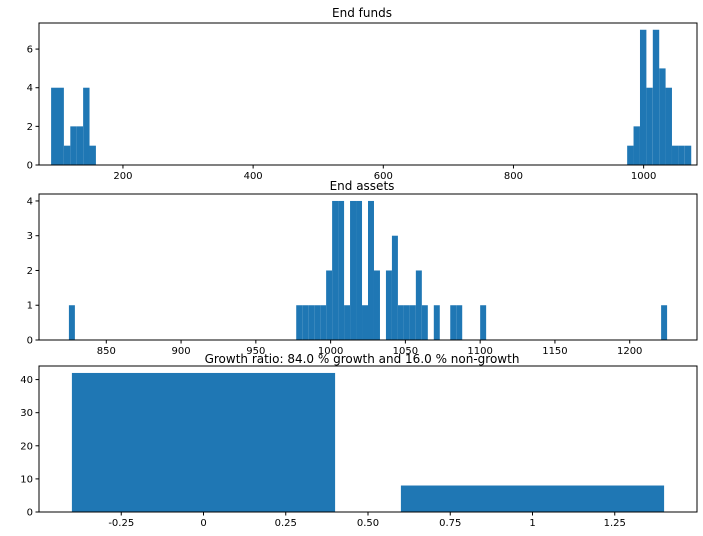  I want to click on y-tick-label: 6, so click(30, 50).